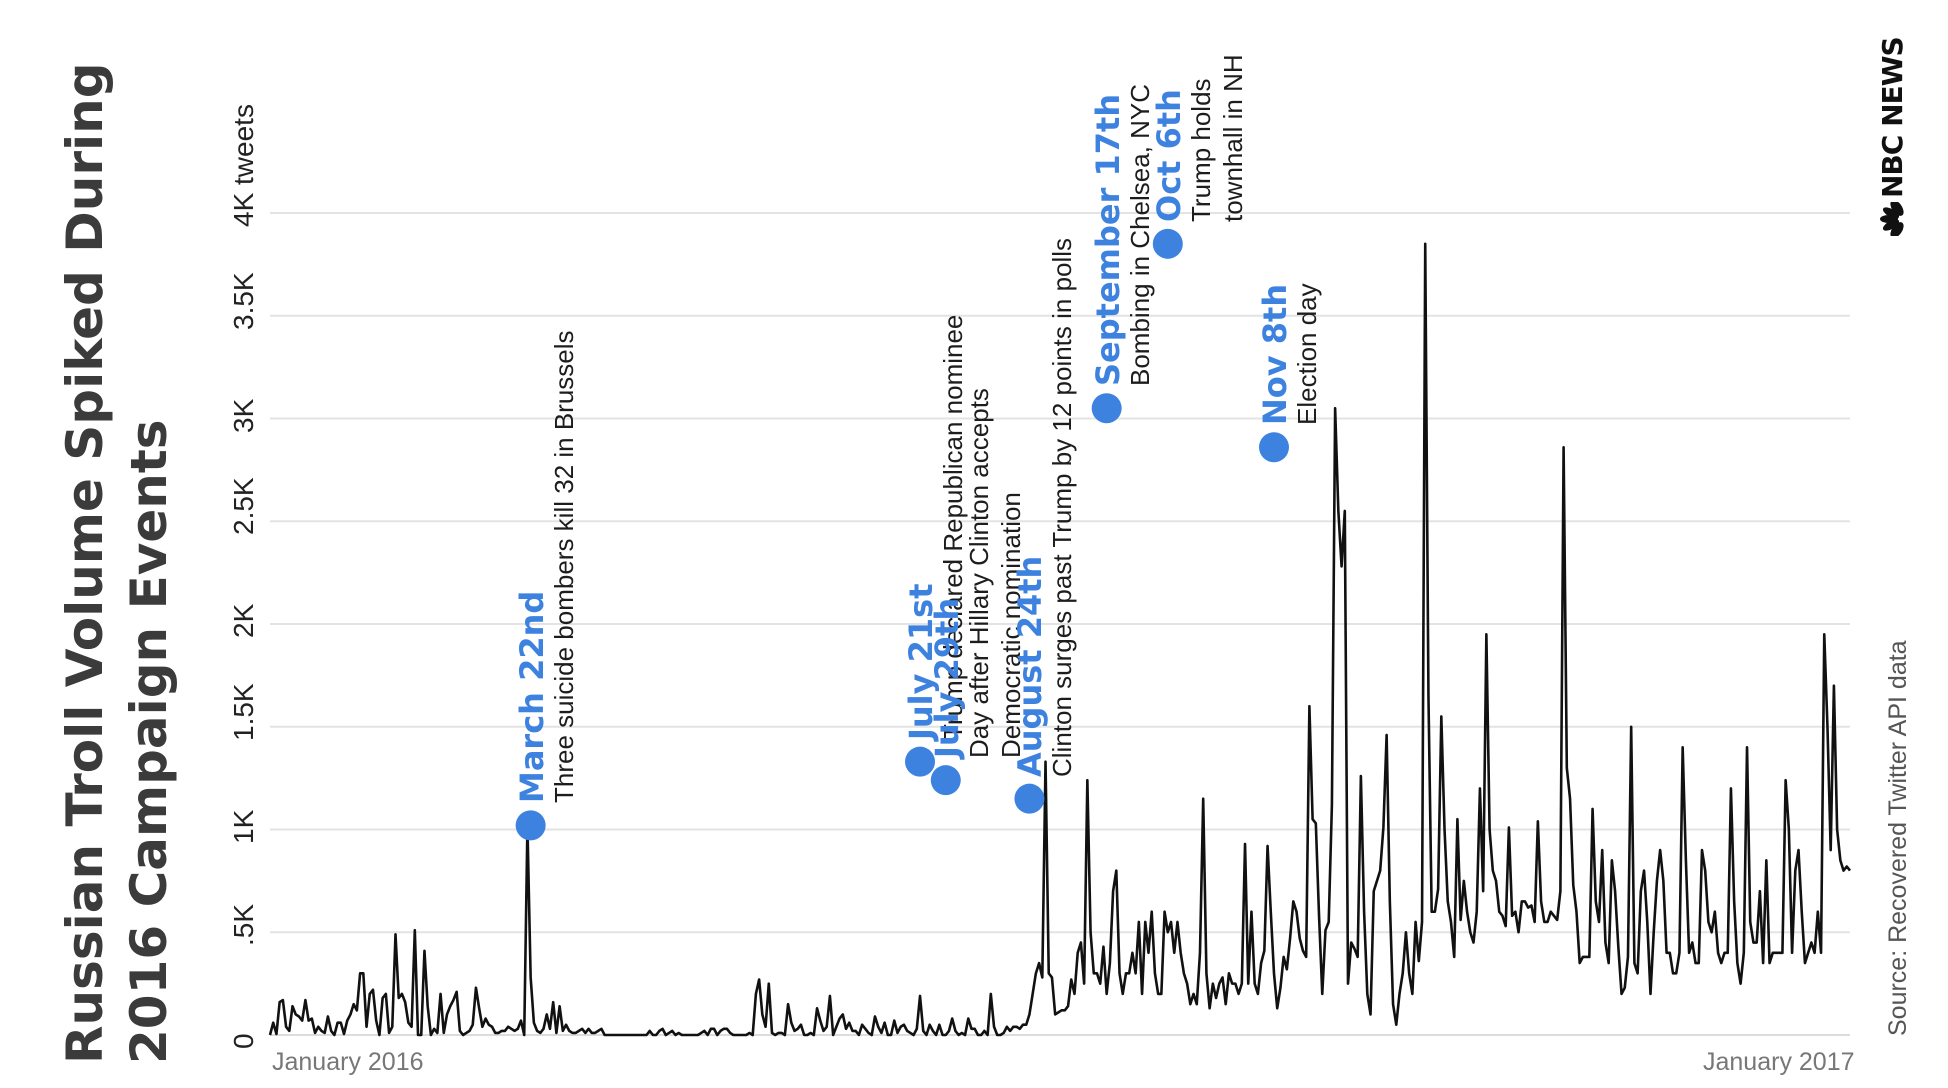  What do you see at coordinates (1232, 138) in the screenshot?
I see `event-description-5-1: townhall in NH` at bounding box center [1232, 138].